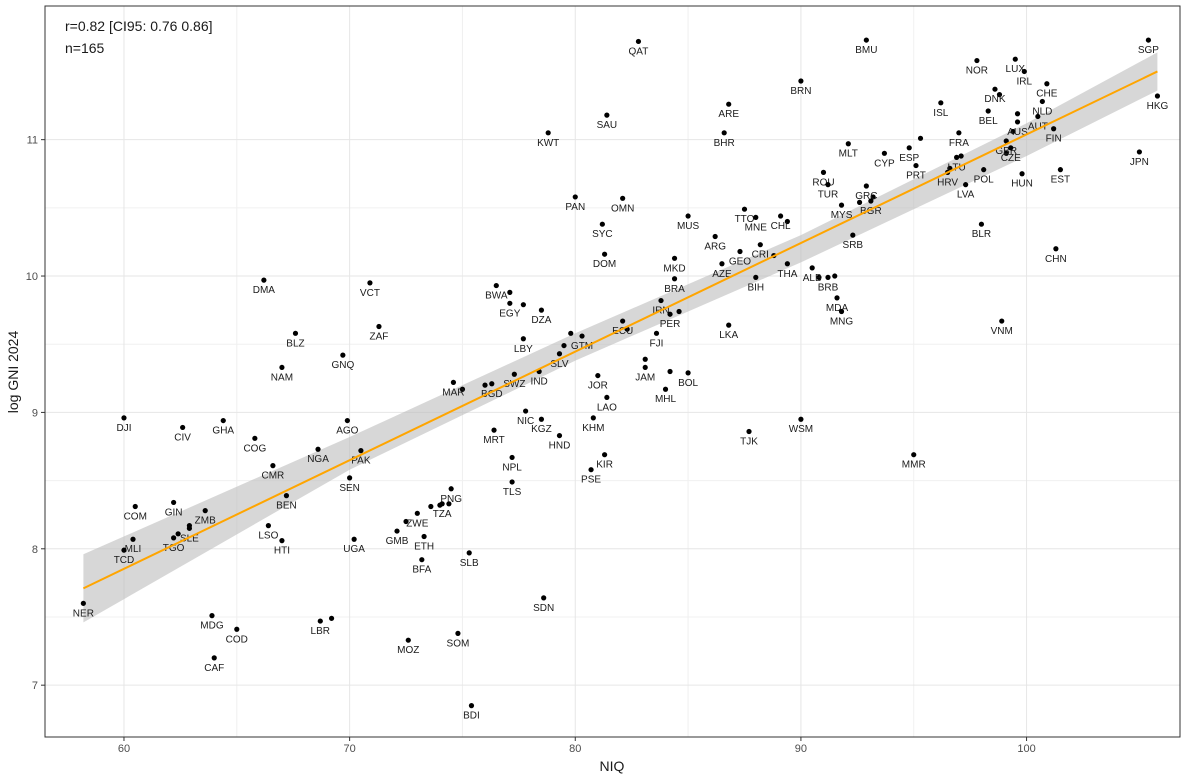 This screenshot has height=776, width=1187. I want to click on point-label-lbr: LBR, so click(320, 631).